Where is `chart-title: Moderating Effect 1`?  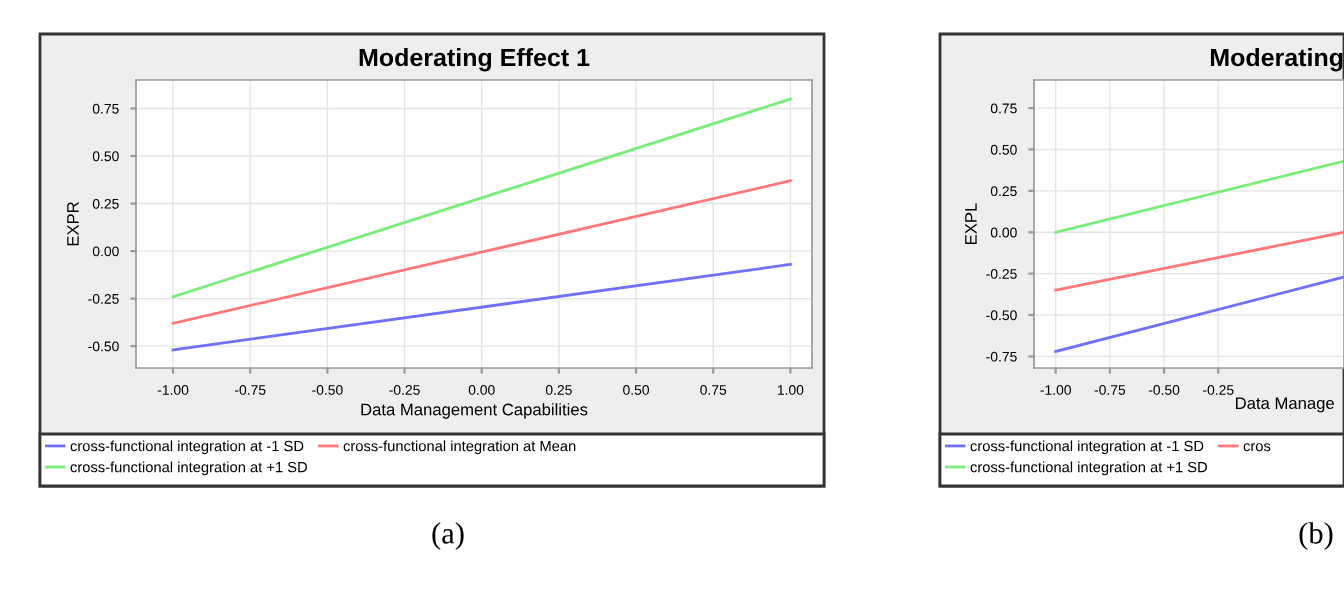
chart-title: Moderating Effect 1 is located at coordinates (474, 59).